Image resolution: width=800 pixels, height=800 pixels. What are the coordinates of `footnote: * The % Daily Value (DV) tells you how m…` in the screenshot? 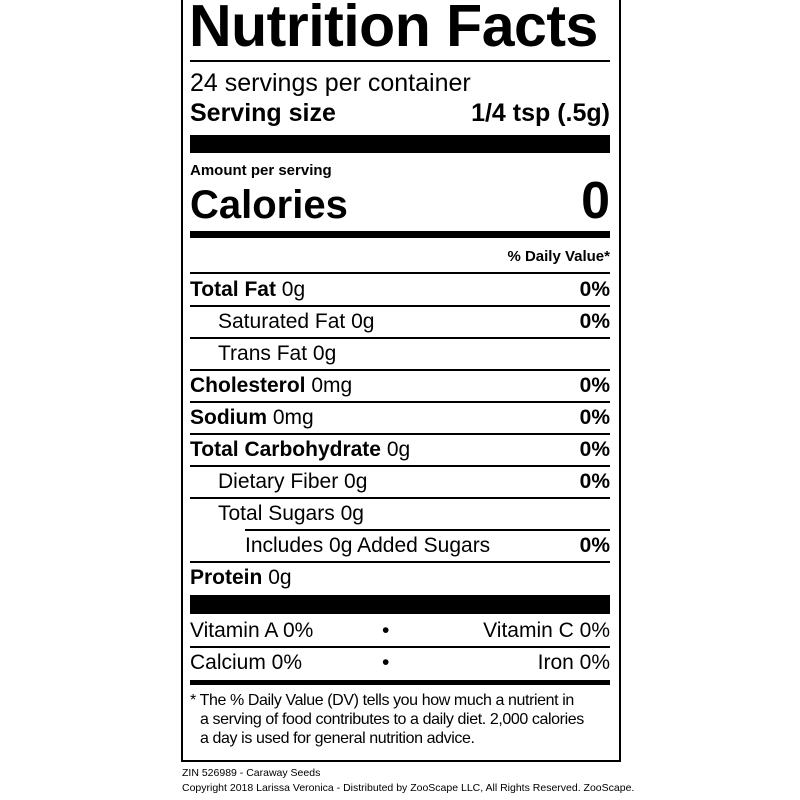 It's located at (387, 719).